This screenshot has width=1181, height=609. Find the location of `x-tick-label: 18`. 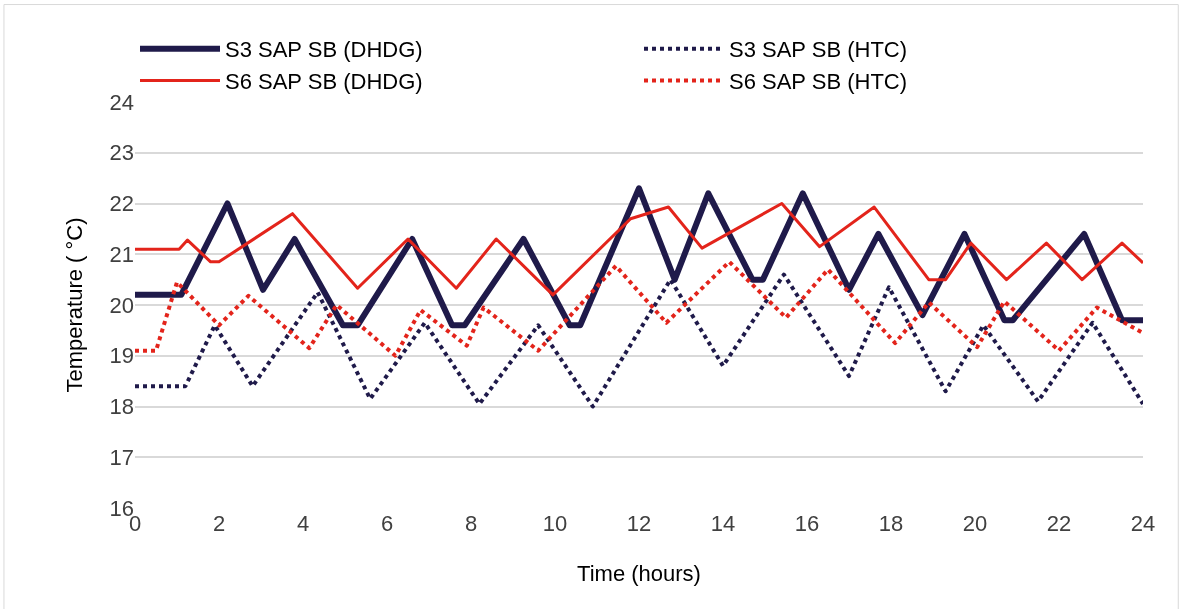

x-tick-label: 18 is located at coordinates (891, 523).